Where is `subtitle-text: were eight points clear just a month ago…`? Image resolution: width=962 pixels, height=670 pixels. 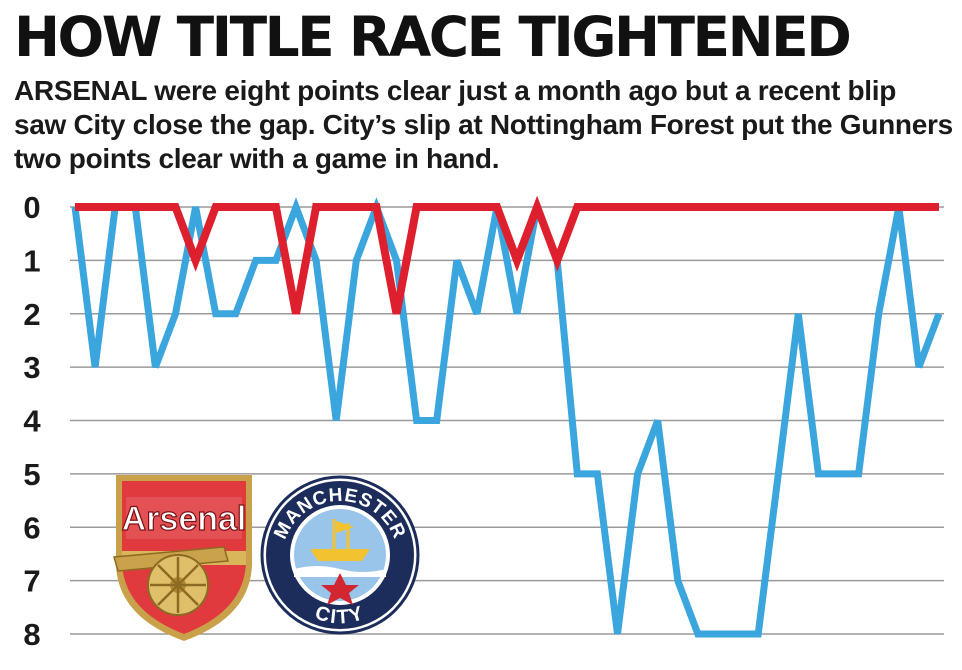 subtitle-text: were eight points clear just a month ago… is located at coordinates (483, 124).